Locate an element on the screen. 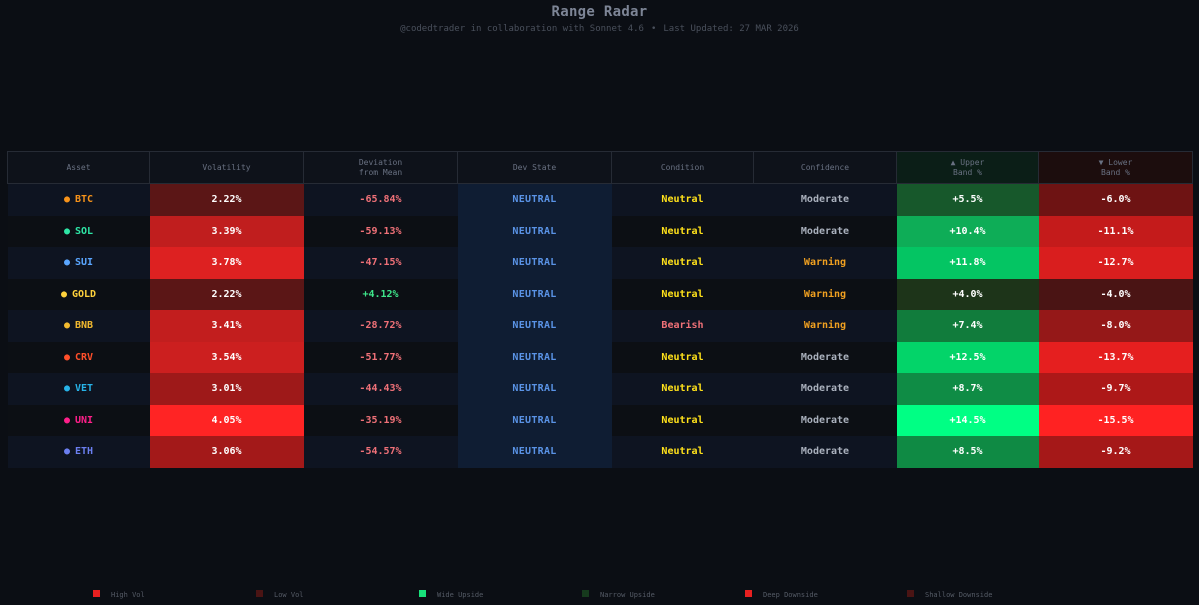 This screenshot has height=605, width=1199. upper-band-cell: +8.5% is located at coordinates (967, 452).